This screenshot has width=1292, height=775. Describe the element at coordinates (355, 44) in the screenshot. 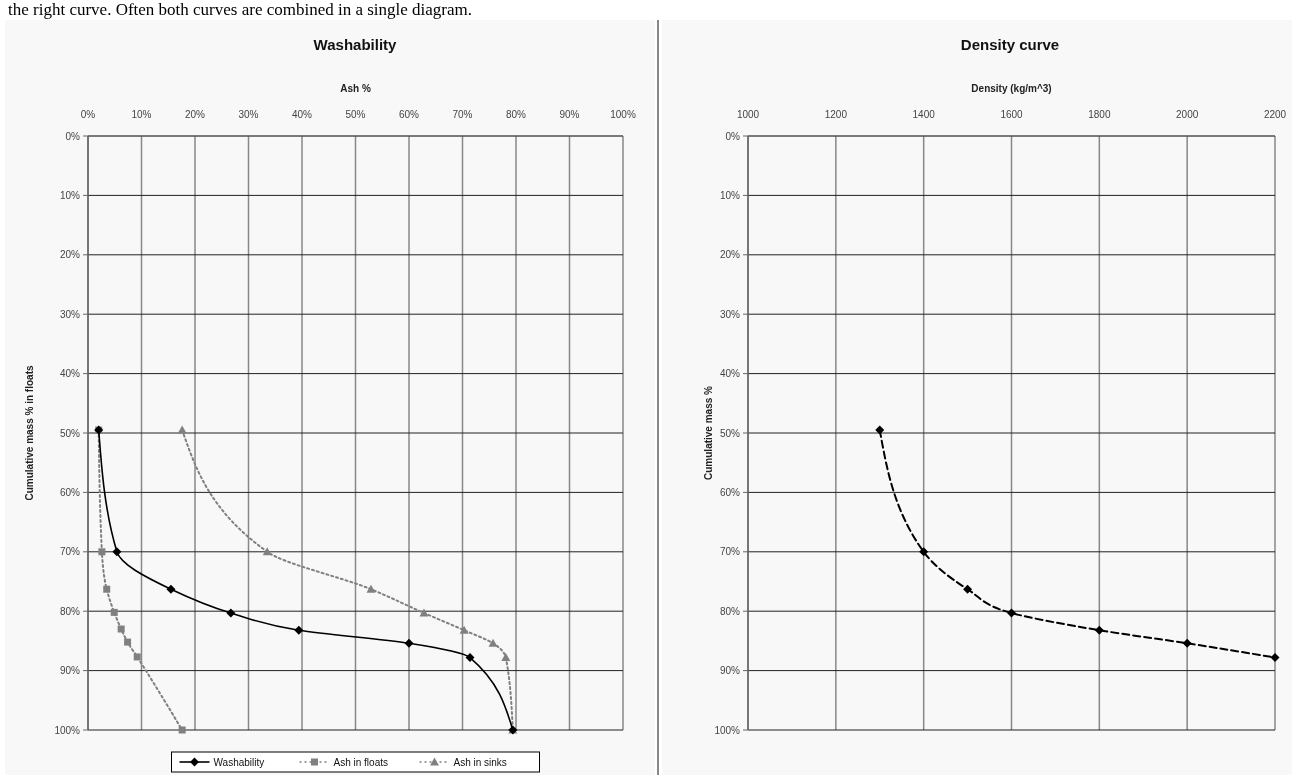

I see `chart-title: Washability` at that location.